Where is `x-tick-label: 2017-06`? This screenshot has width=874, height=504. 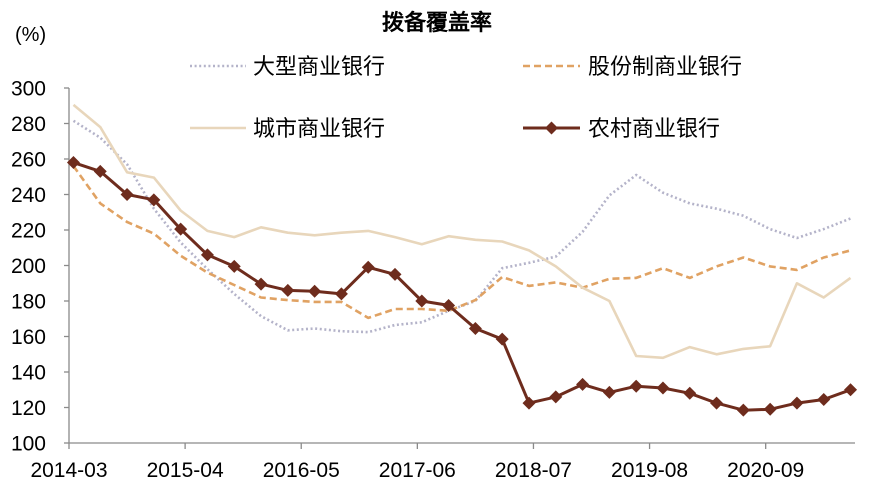 x-tick-label: 2017-06 is located at coordinates (417, 470).